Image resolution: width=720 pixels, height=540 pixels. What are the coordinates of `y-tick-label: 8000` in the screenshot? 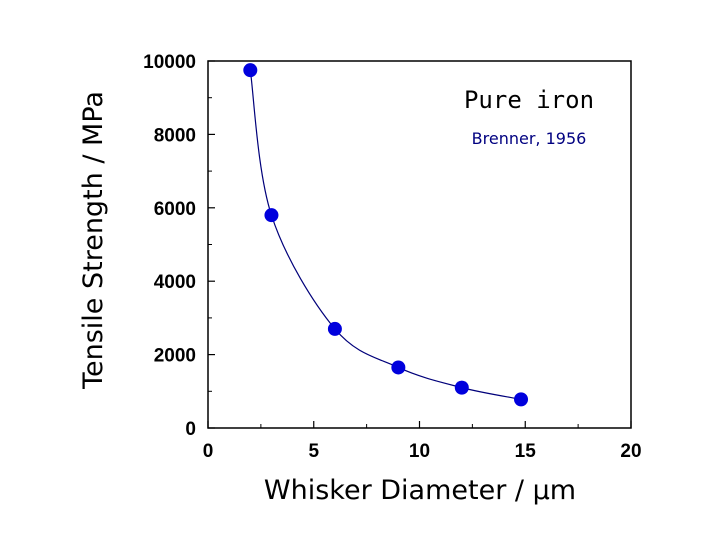 It's located at (175, 135).